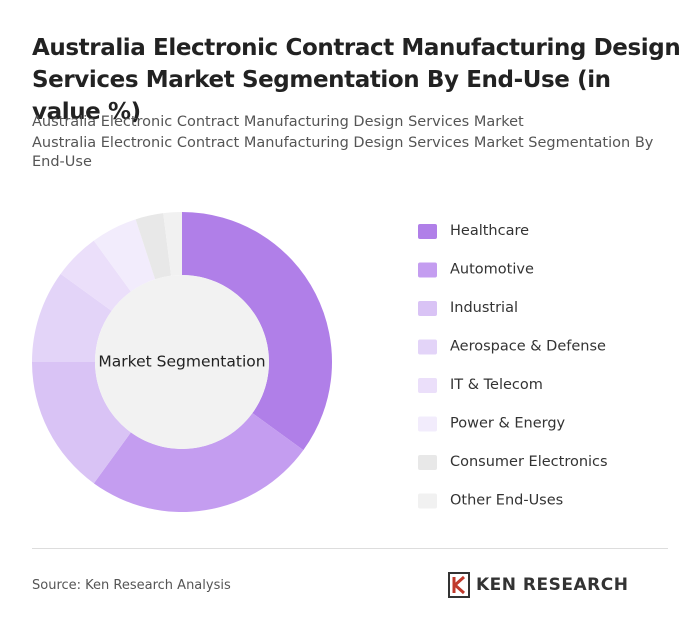 The image size is (700, 634). What do you see at coordinates (489, 231) in the screenshot?
I see `legend-label: Healthcare` at bounding box center [489, 231].